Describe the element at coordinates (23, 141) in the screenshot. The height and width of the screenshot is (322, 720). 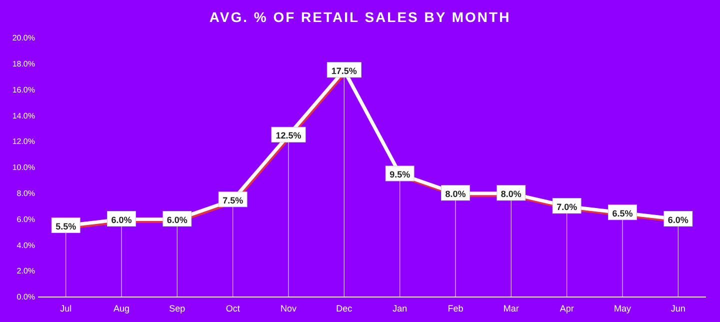
I see `y-tick-label: 12.0%` at that location.